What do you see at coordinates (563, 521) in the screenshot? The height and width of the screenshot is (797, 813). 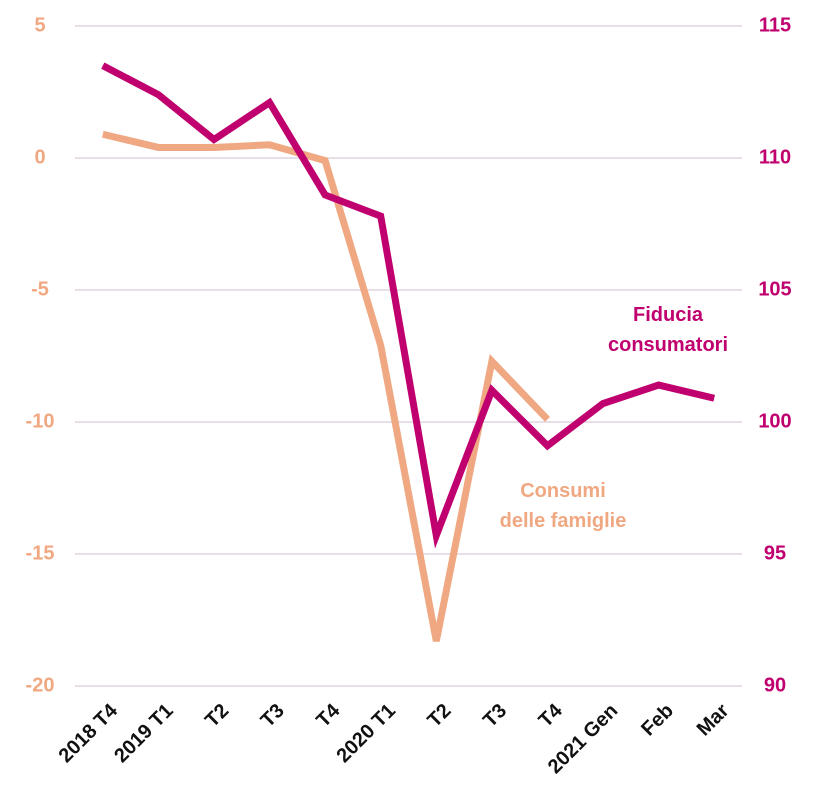 I see `annotation-line: delle famiglie` at bounding box center [563, 521].